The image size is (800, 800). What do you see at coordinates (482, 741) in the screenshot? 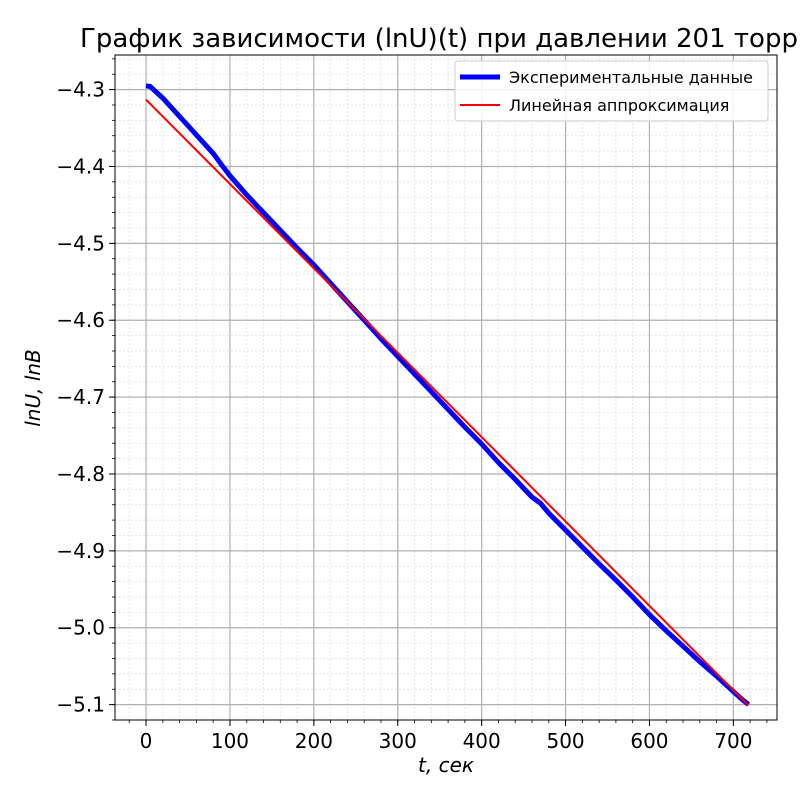
I see `x-tick-label: 400` at bounding box center [482, 741].